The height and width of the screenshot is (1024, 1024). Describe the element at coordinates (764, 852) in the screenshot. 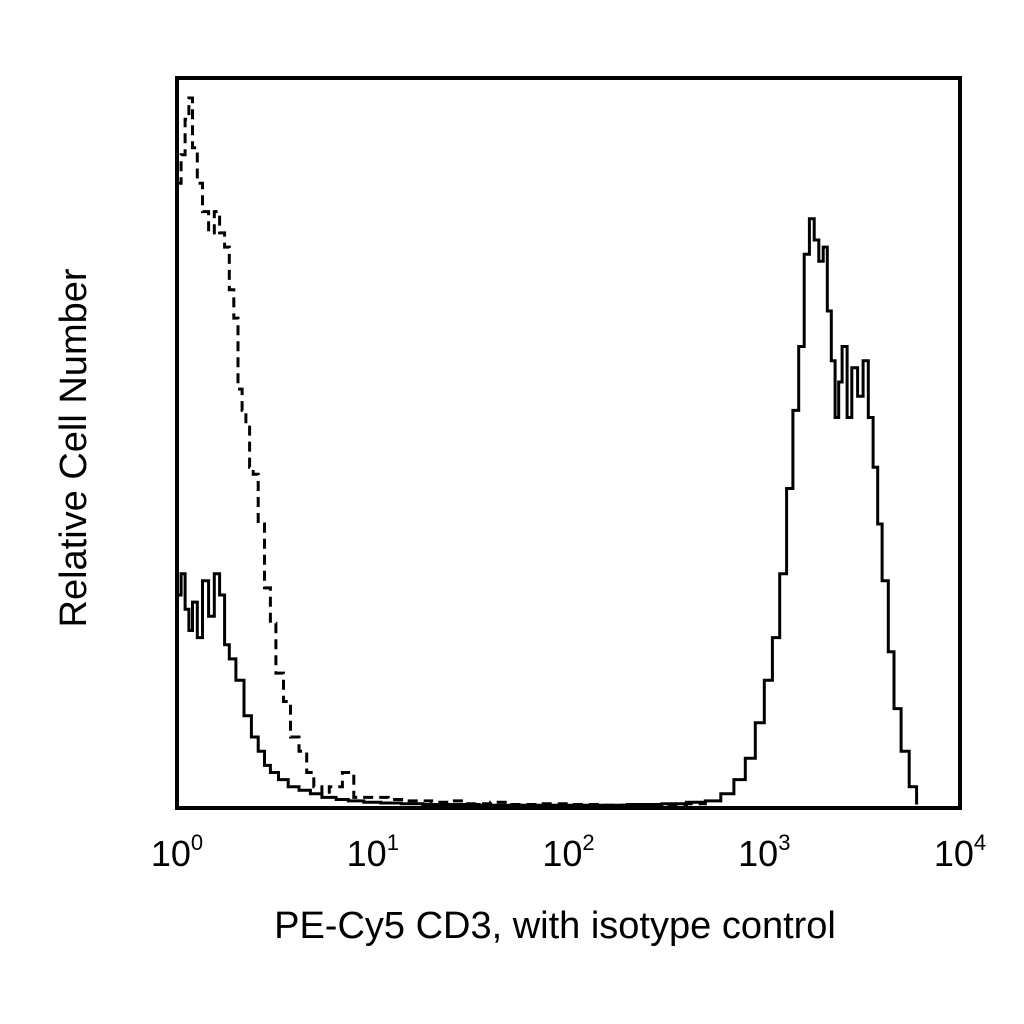

I see `x-tick-label: 10³` at that location.